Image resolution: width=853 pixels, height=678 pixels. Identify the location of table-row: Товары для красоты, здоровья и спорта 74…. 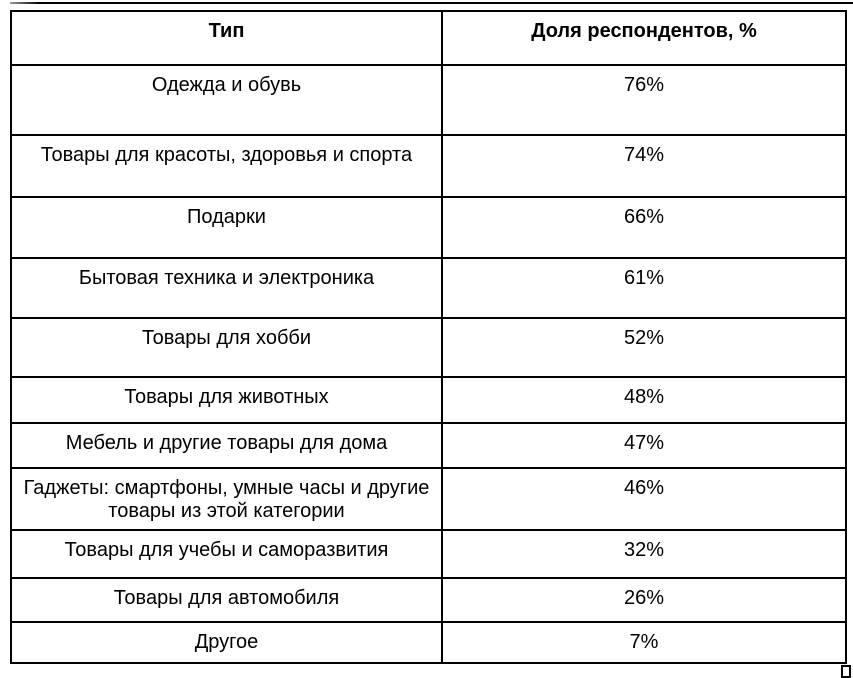
(428, 166).